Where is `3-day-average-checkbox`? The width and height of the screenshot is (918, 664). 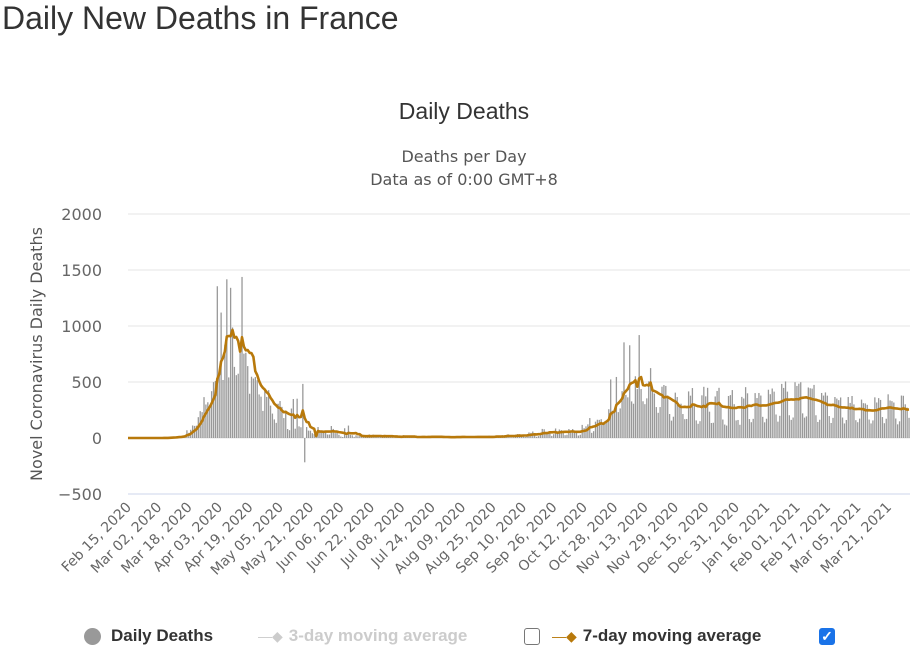 3-day-average-checkbox is located at coordinates (532, 636).